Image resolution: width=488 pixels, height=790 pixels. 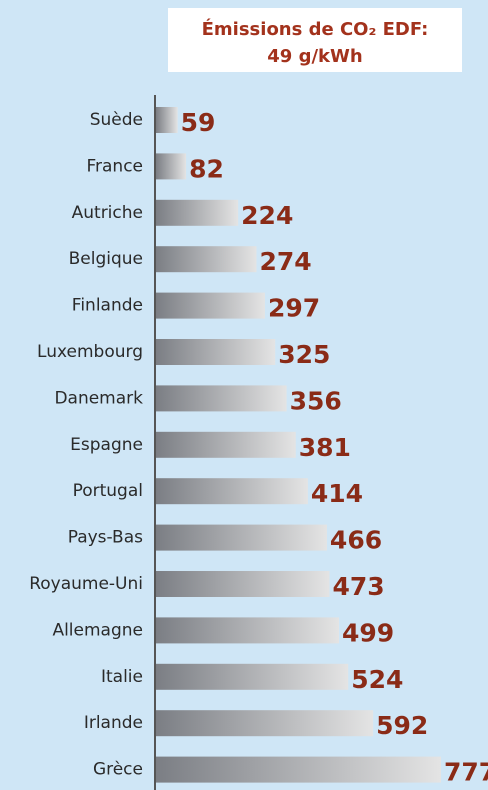 What do you see at coordinates (107, 213) in the screenshot?
I see `category-label: Autriche` at bounding box center [107, 213].